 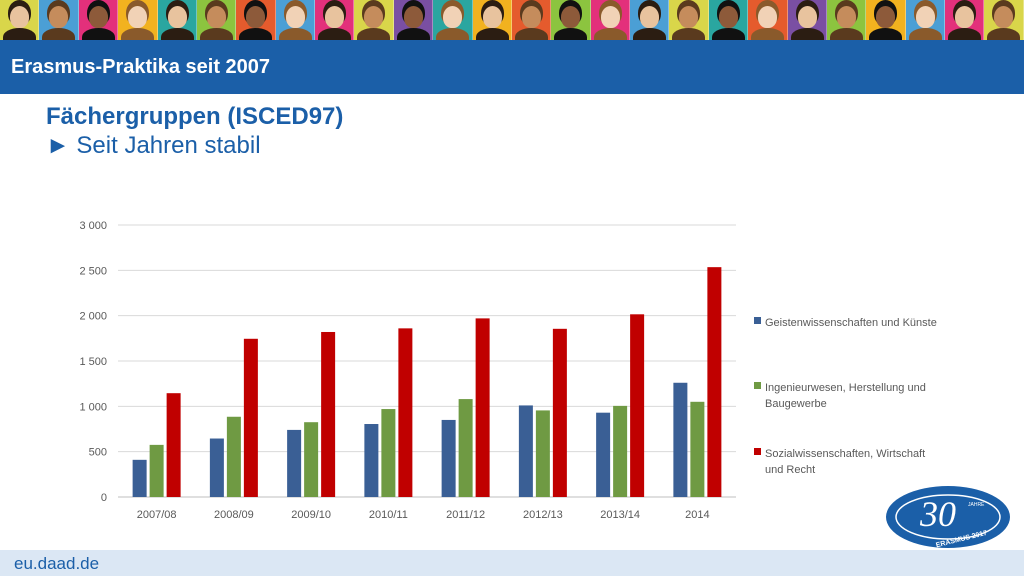 What do you see at coordinates (976, 505) in the screenshot?
I see `logo-small-text: JAHRE` at bounding box center [976, 505].